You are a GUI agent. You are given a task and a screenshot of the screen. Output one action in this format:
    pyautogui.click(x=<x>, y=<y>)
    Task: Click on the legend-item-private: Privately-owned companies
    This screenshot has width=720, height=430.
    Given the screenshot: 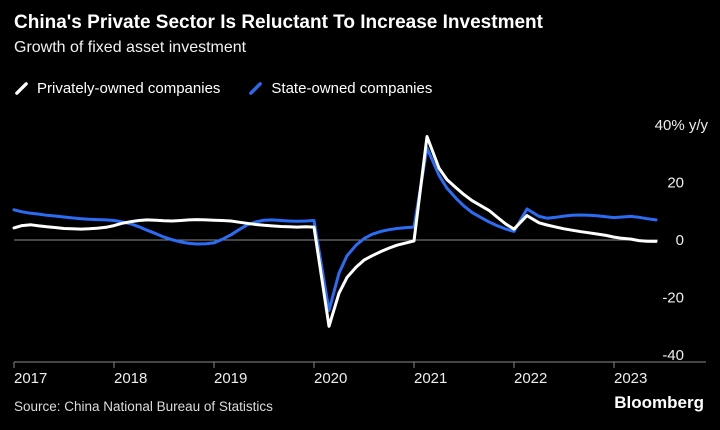 What is the action you would take?
    pyautogui.click(x=117, y=88)
    